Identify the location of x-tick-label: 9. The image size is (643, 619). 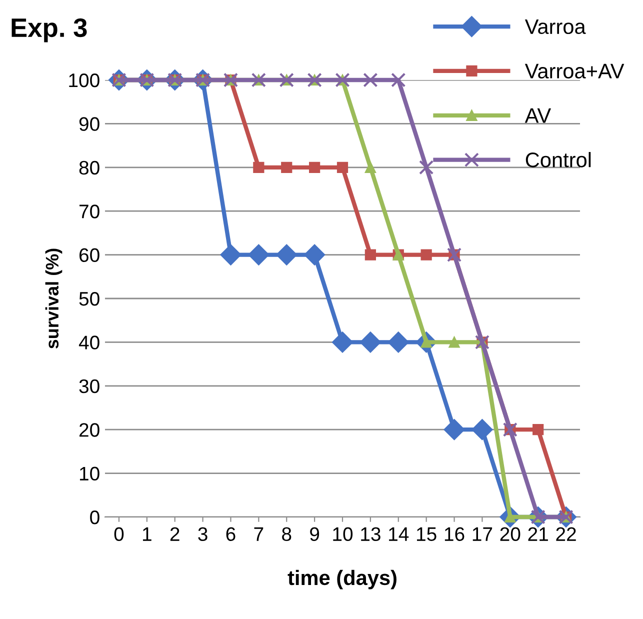
(315, 534).